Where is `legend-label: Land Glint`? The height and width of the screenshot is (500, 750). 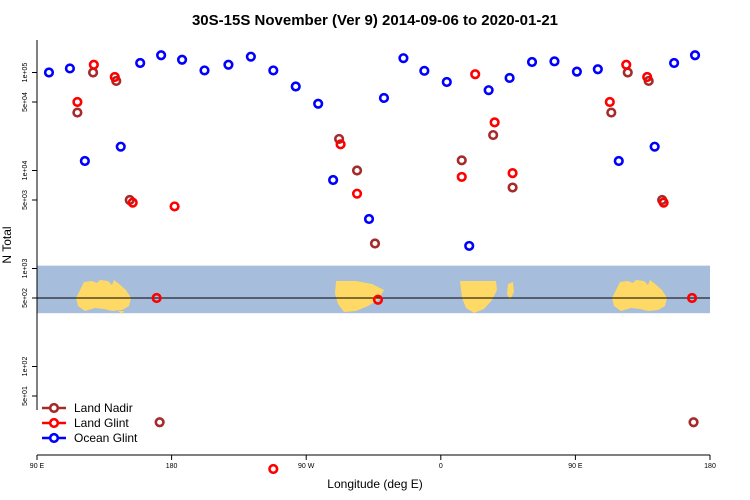
legend-label: Land Glint is located at coordinates (101, 423).